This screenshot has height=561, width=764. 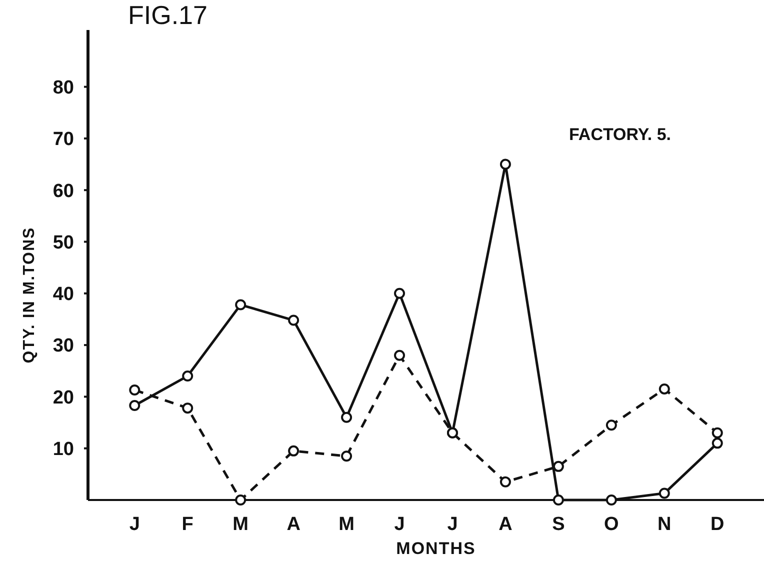 I want to click on y-tick-label: 60, so click(x=63, y=191).